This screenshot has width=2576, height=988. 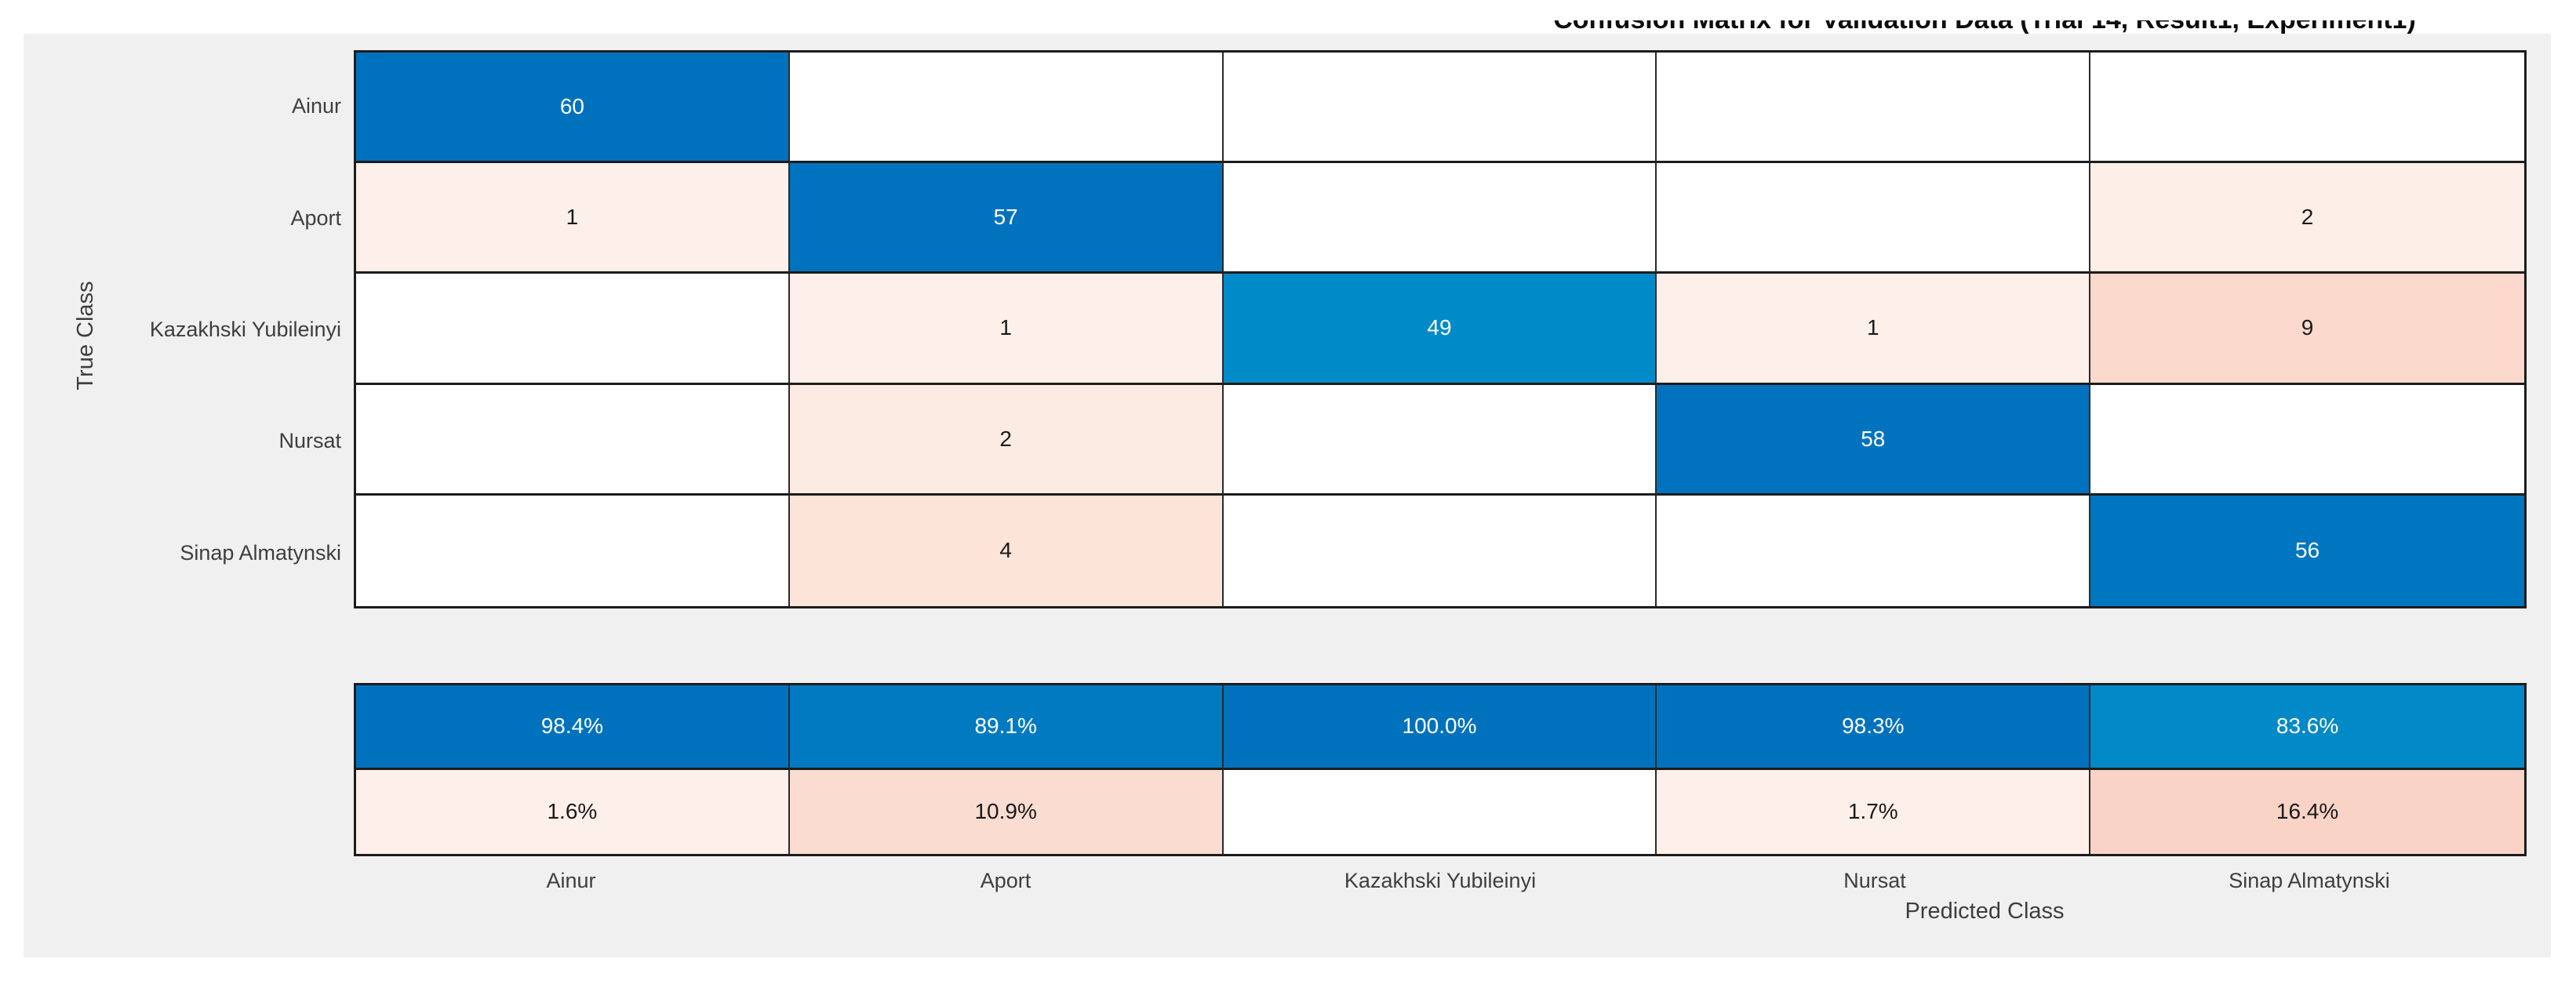 What do you see at coordinates (1006, 550) in the screenshot?
I see `matrix-cell: 4` at bounding box center [1006, 550].